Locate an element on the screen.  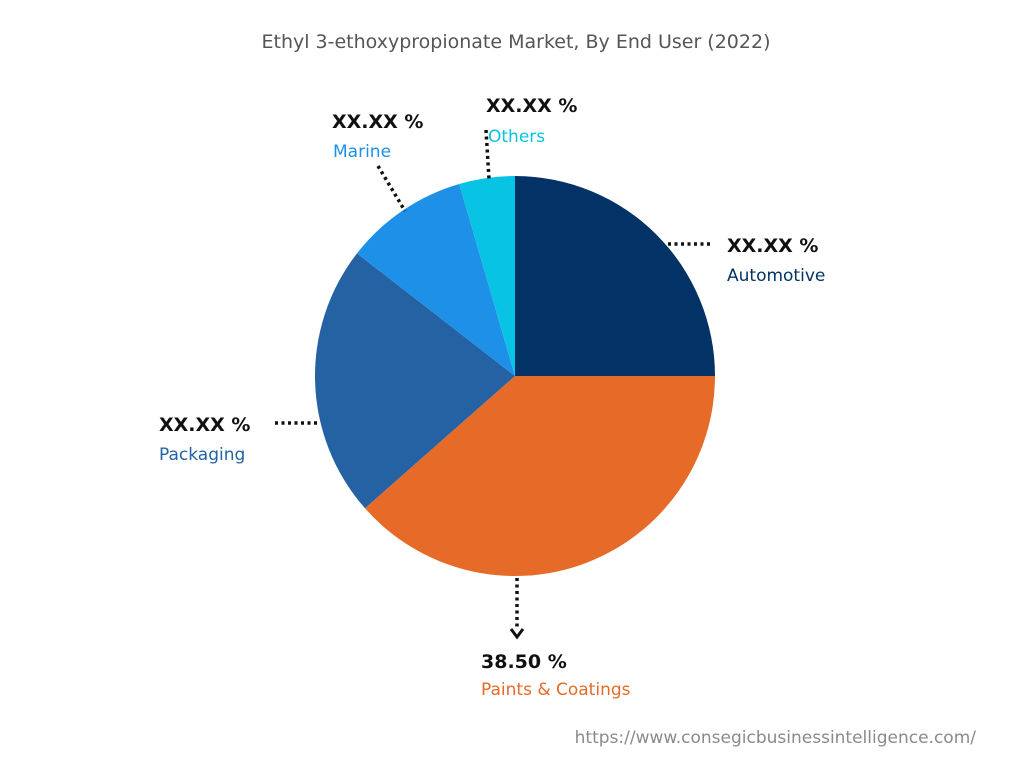
pie-slice-packaging is located at coordinates (414, 381).